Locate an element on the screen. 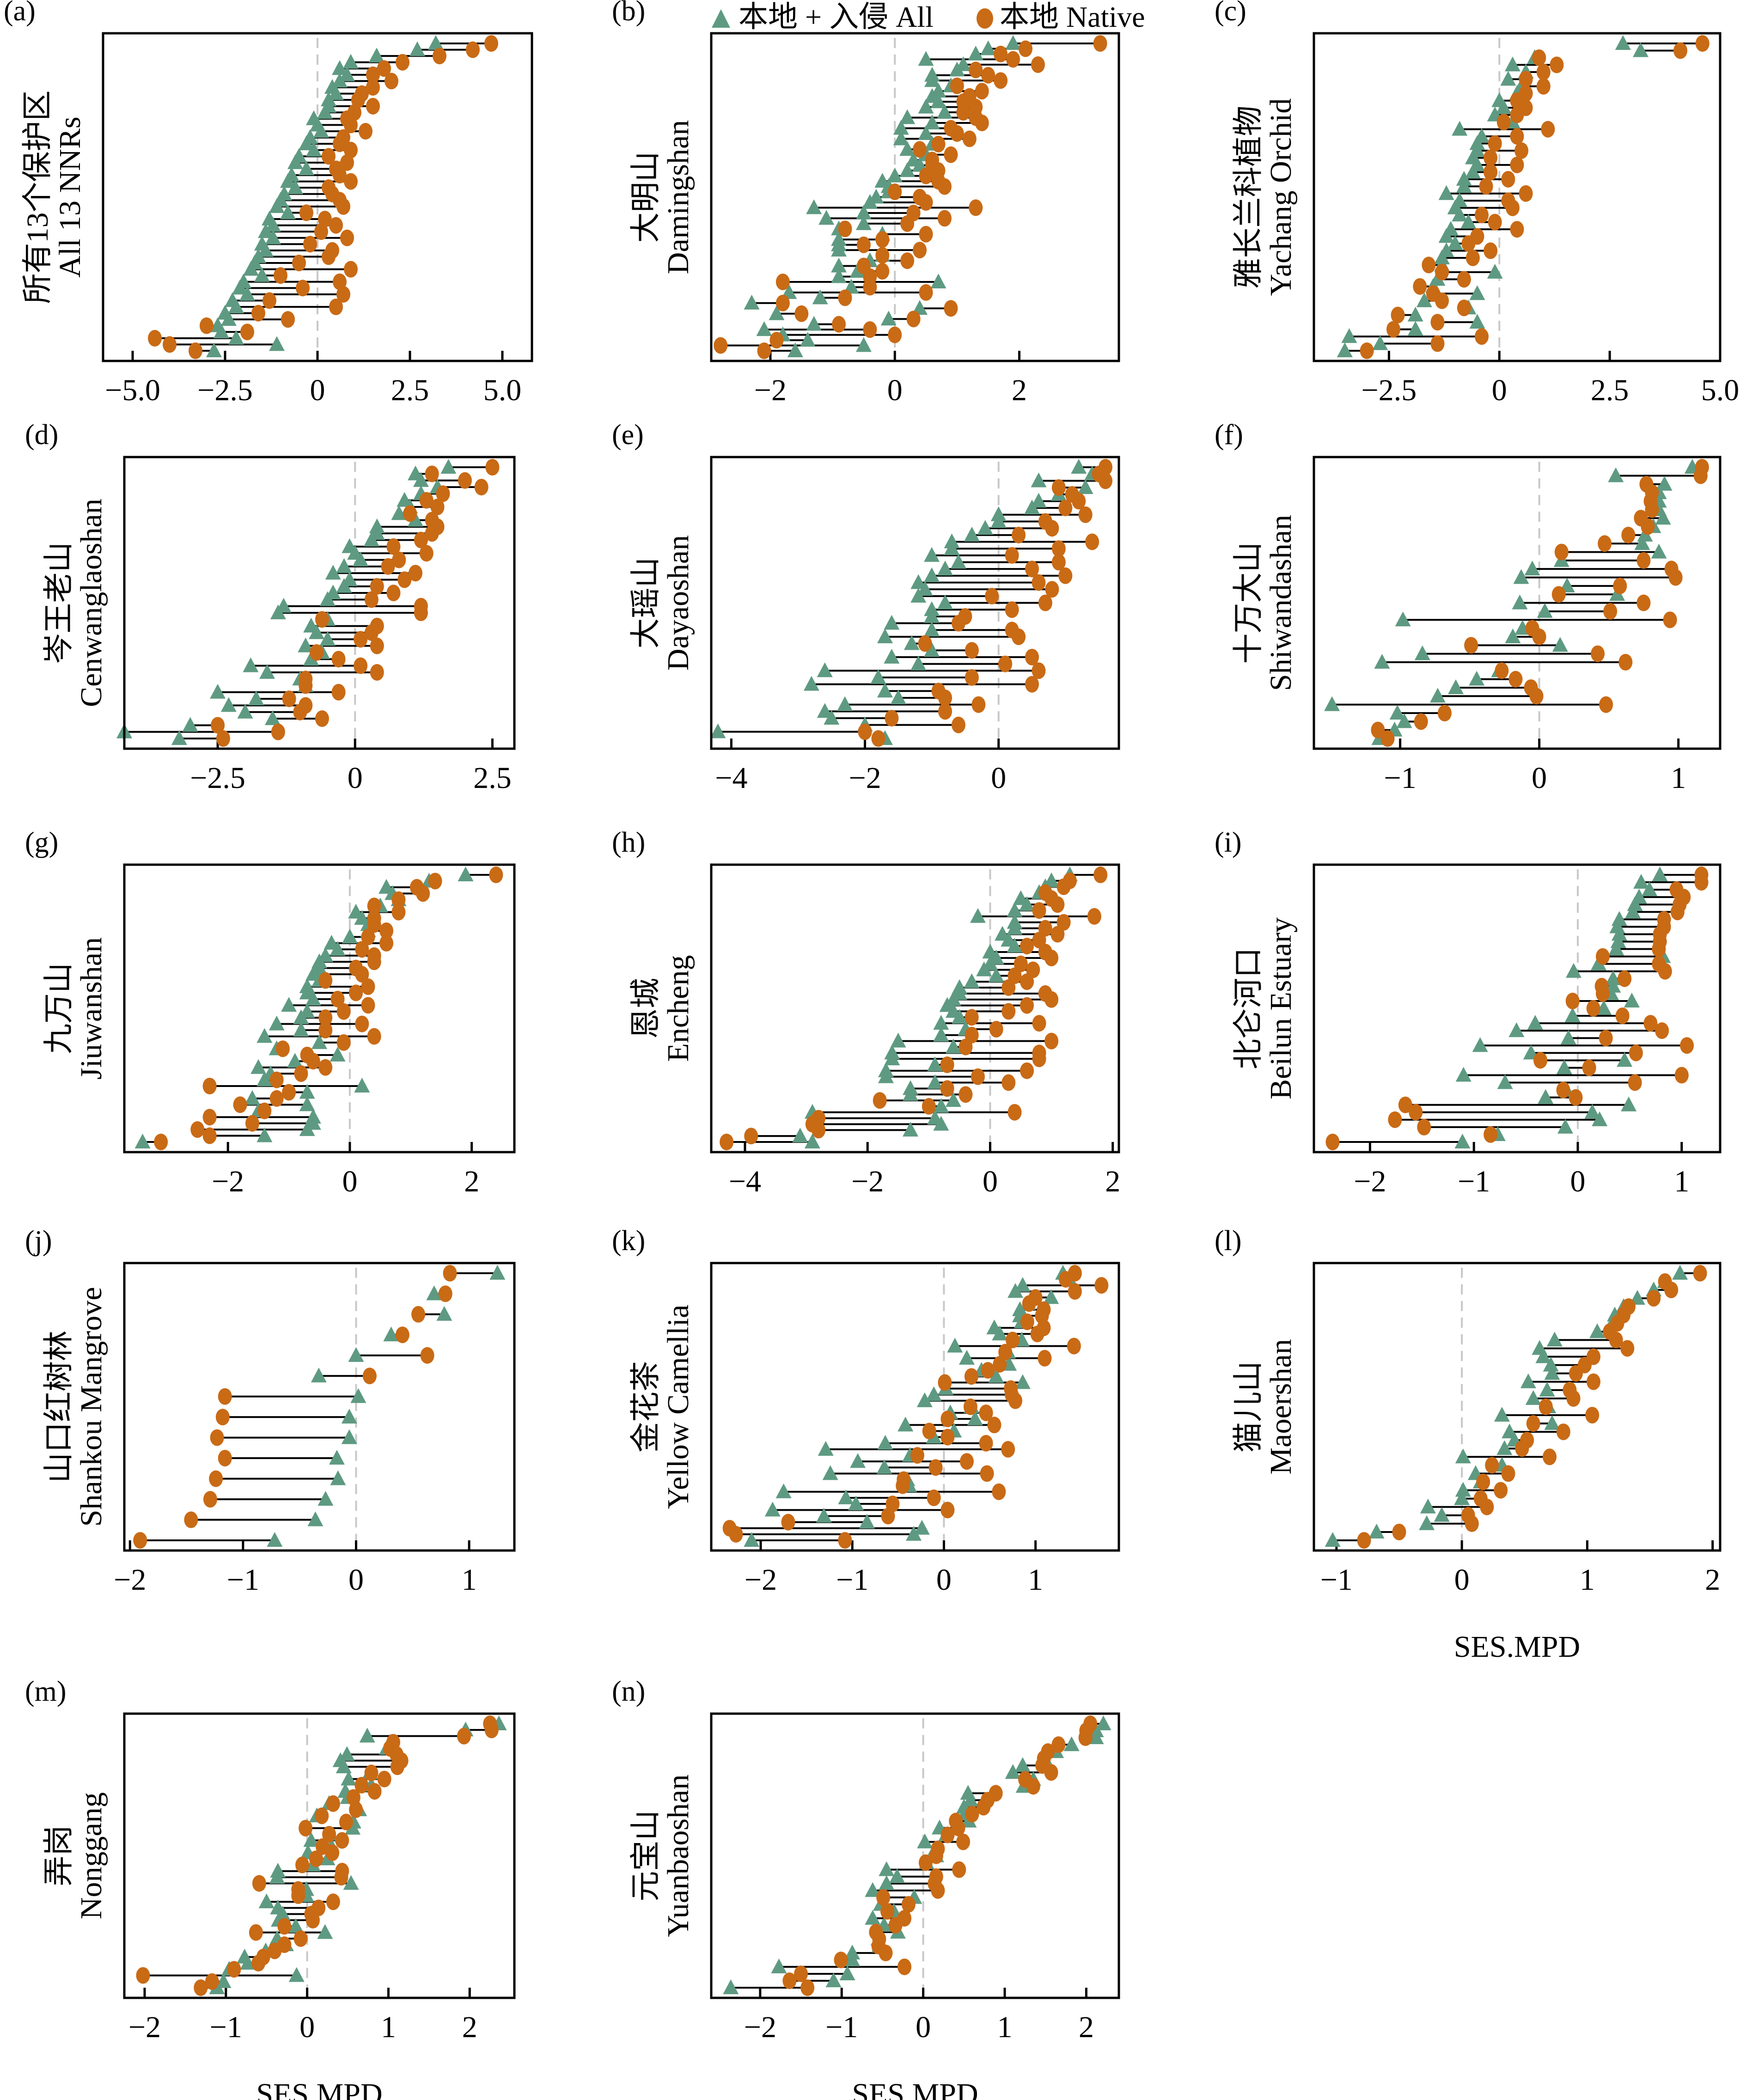  ylabel-chinese: 恩城 is located at coordinates (646, 1008).